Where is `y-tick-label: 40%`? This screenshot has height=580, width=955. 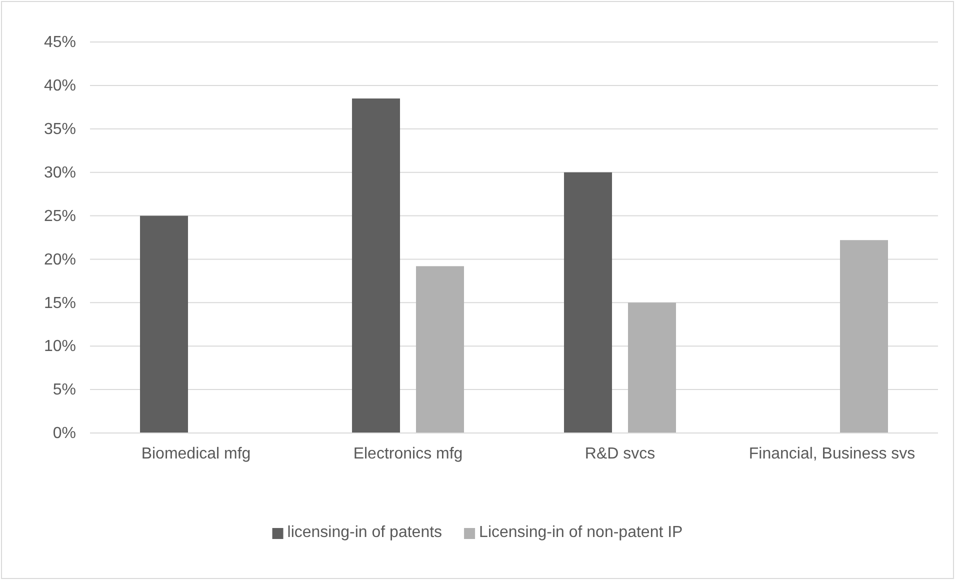 y-tick-label: 40% is located at coordinates (60, 86).